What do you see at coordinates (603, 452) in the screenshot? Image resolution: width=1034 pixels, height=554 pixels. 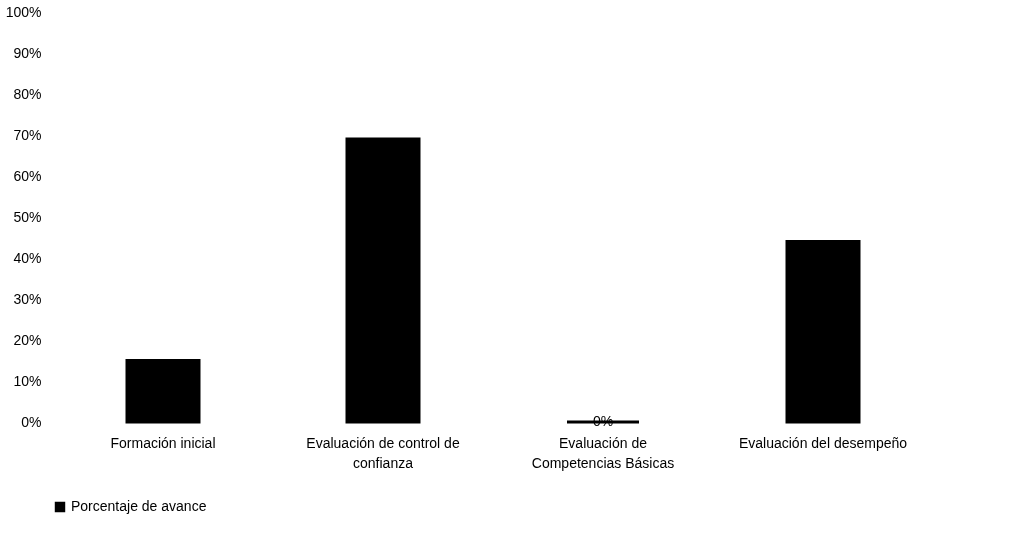 I see `x-tick-label: Evaluación de Competencias Básicas` at bounding box center [603, 452].